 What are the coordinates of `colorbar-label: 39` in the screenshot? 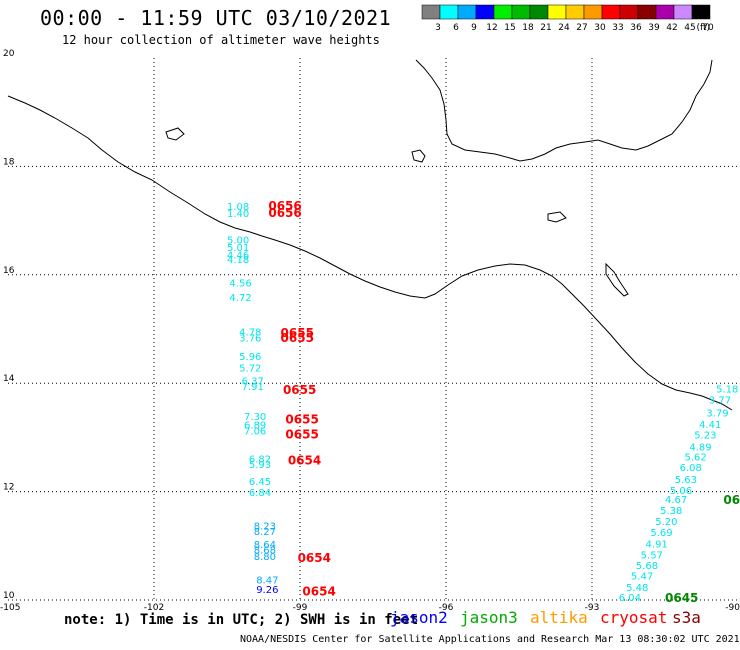 It's located at (654, 28).